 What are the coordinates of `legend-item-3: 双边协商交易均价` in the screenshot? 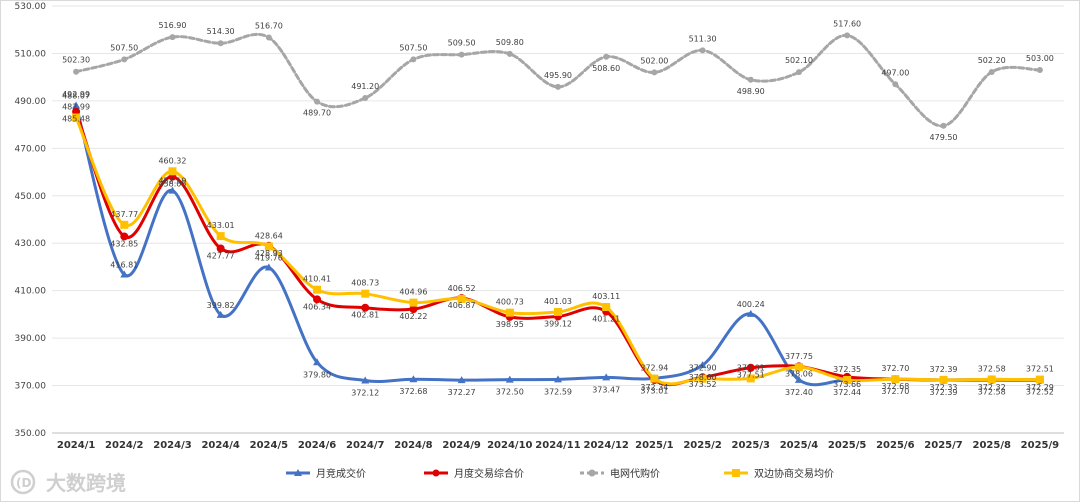 It's located at (779, 473).